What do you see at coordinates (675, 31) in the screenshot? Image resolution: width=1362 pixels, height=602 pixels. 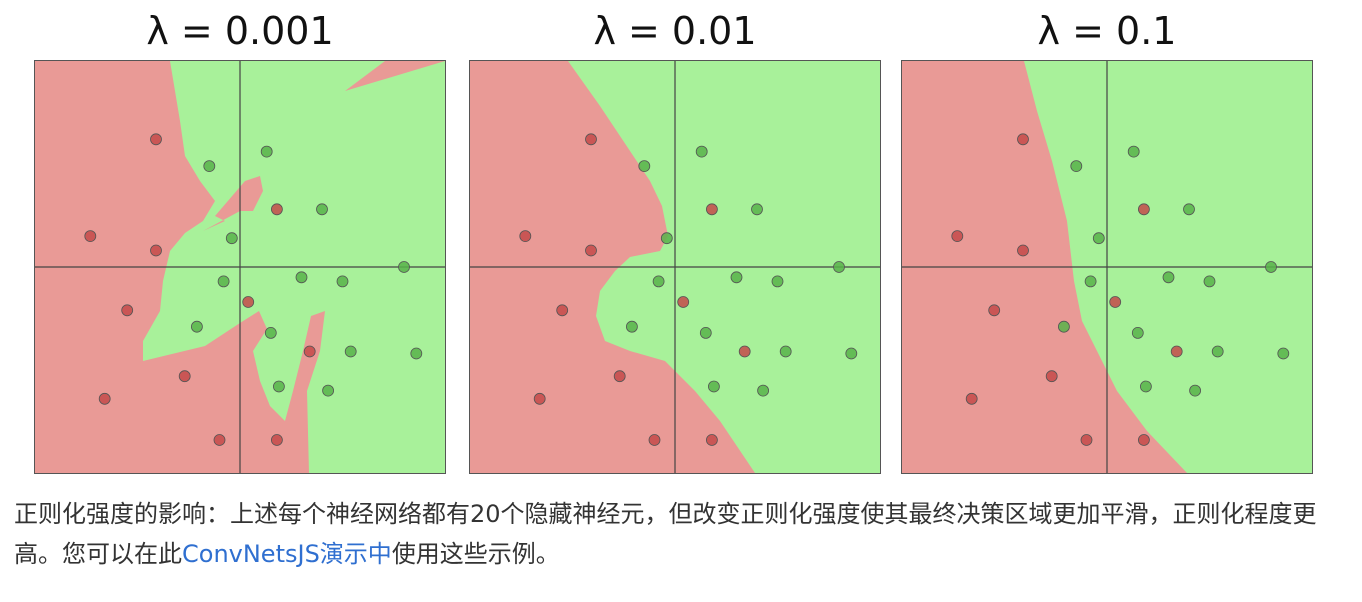 I see `panel-title-2: λ = 0.01` at bounding box center [675, 31].